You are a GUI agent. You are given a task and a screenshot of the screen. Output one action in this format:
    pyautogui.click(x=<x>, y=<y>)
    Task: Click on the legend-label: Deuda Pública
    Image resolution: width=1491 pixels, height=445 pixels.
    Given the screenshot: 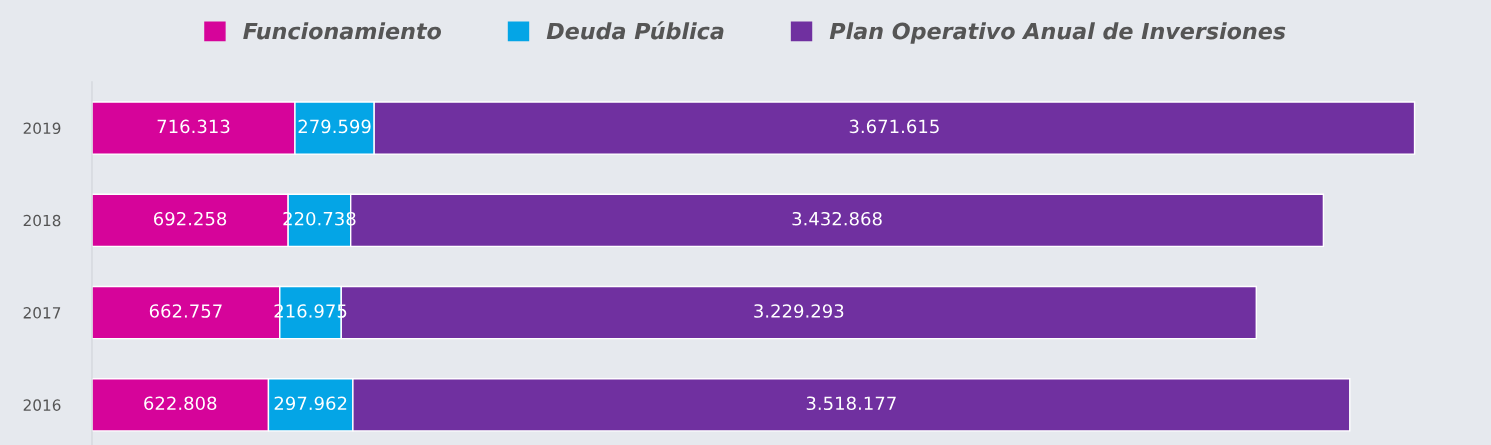 What is the action you would take?
    pyautogui.click(x=635, y=30)
    